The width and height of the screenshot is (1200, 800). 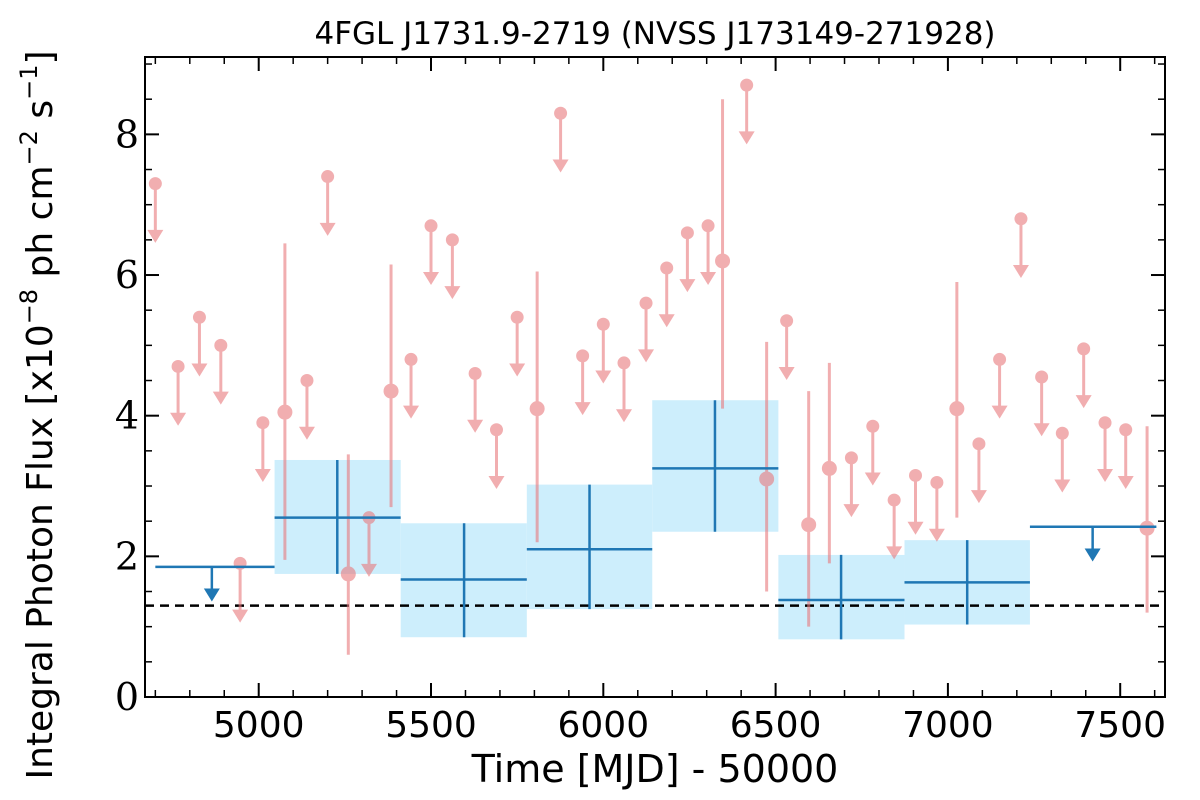 I want to click on x-axis-label: Time [MJD] - 50000, so click(x=655, y=769).